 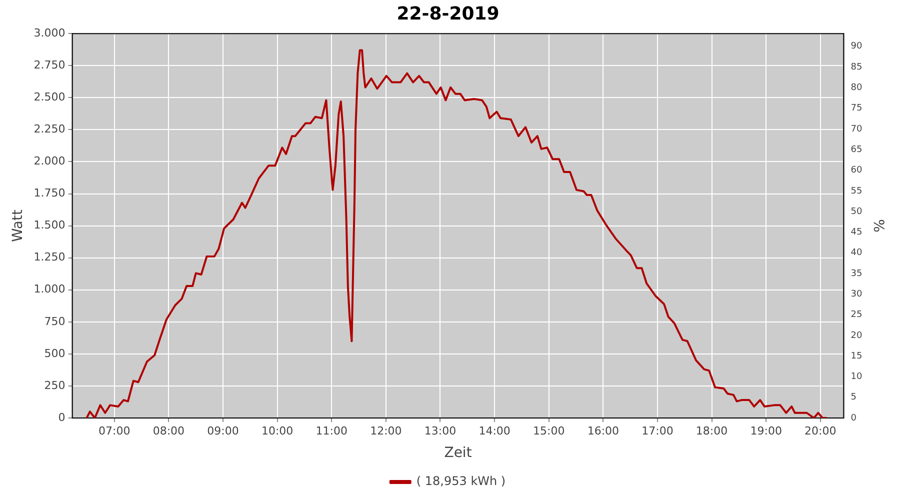 What do you see at coordinates (62, 417) in the screenshot?
I see `y-tick-label: 0` at bounding box center [62, 417].